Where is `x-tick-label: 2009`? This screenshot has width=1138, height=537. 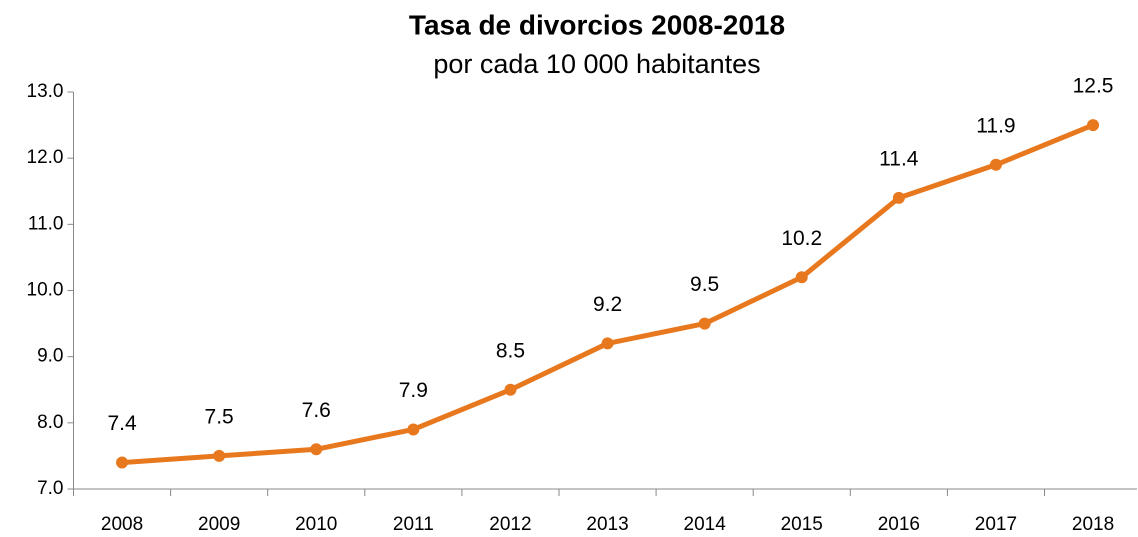
x-tick-label: 2009 is located at coordinates (219, 524).